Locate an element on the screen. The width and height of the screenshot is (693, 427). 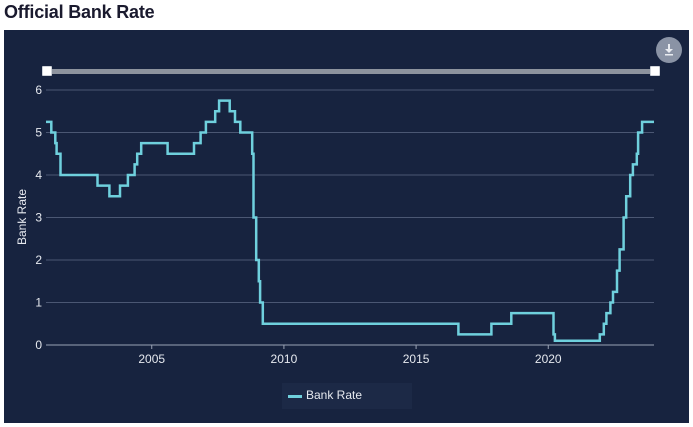
download-button is located at coordinates (669, 50).